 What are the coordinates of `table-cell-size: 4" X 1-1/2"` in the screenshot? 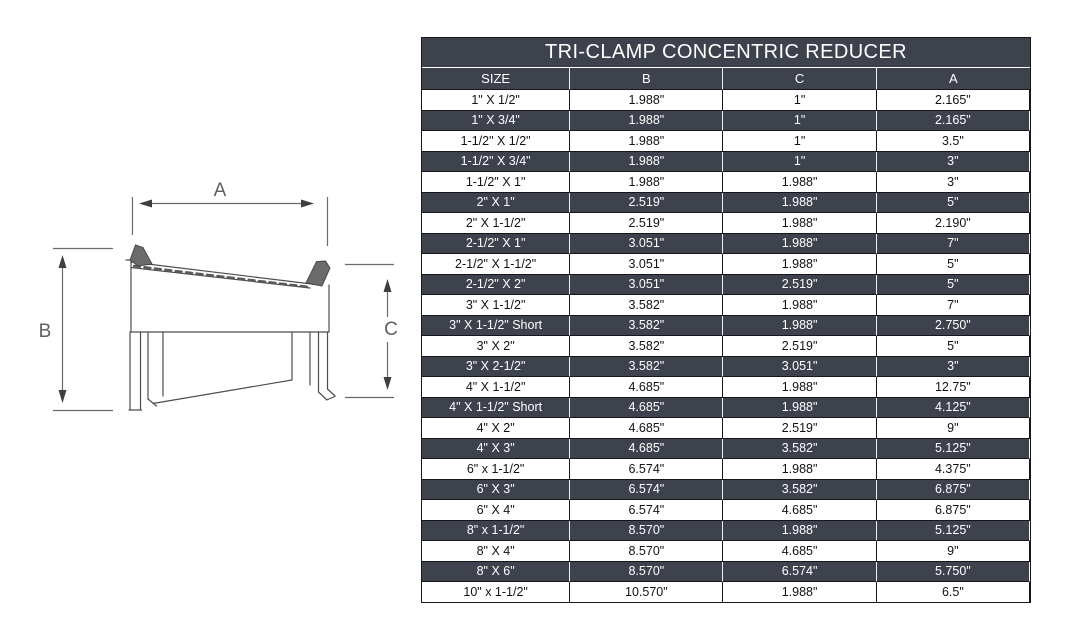 It's located at (496, 387).